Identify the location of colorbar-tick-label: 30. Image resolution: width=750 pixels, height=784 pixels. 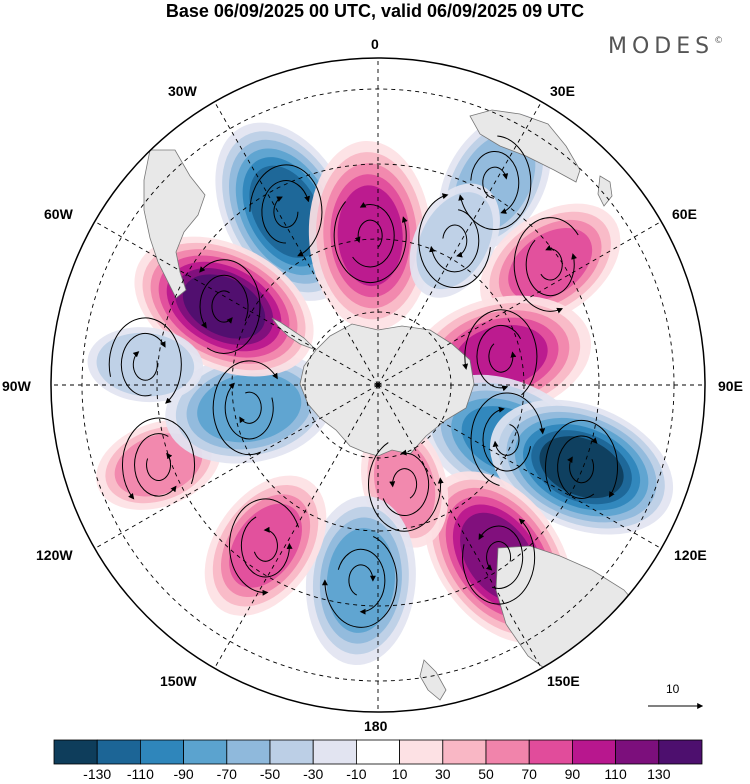
(443, 774).